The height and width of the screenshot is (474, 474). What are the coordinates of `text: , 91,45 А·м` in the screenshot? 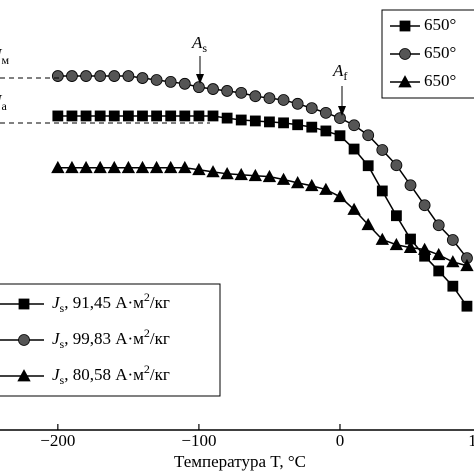 It's located at (104, 302).